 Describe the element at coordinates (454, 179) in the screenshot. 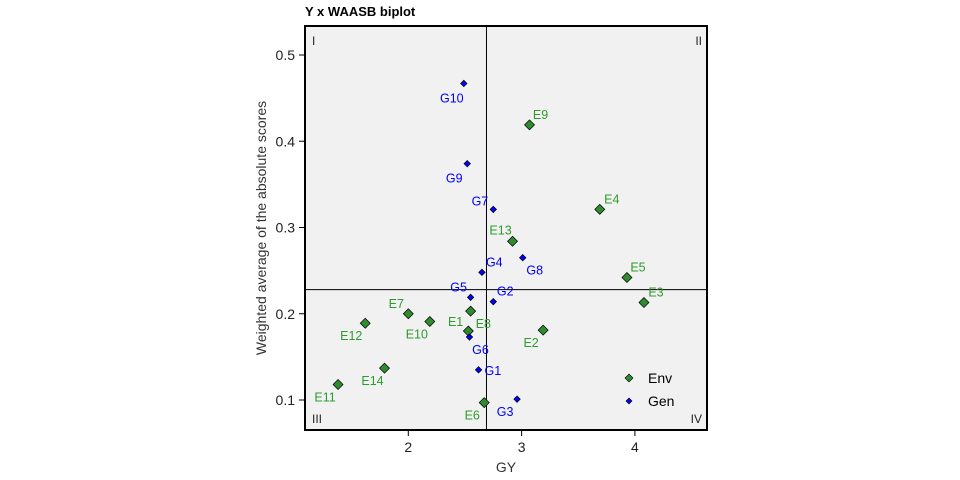

I see `gen-point-label: G9` at that location.